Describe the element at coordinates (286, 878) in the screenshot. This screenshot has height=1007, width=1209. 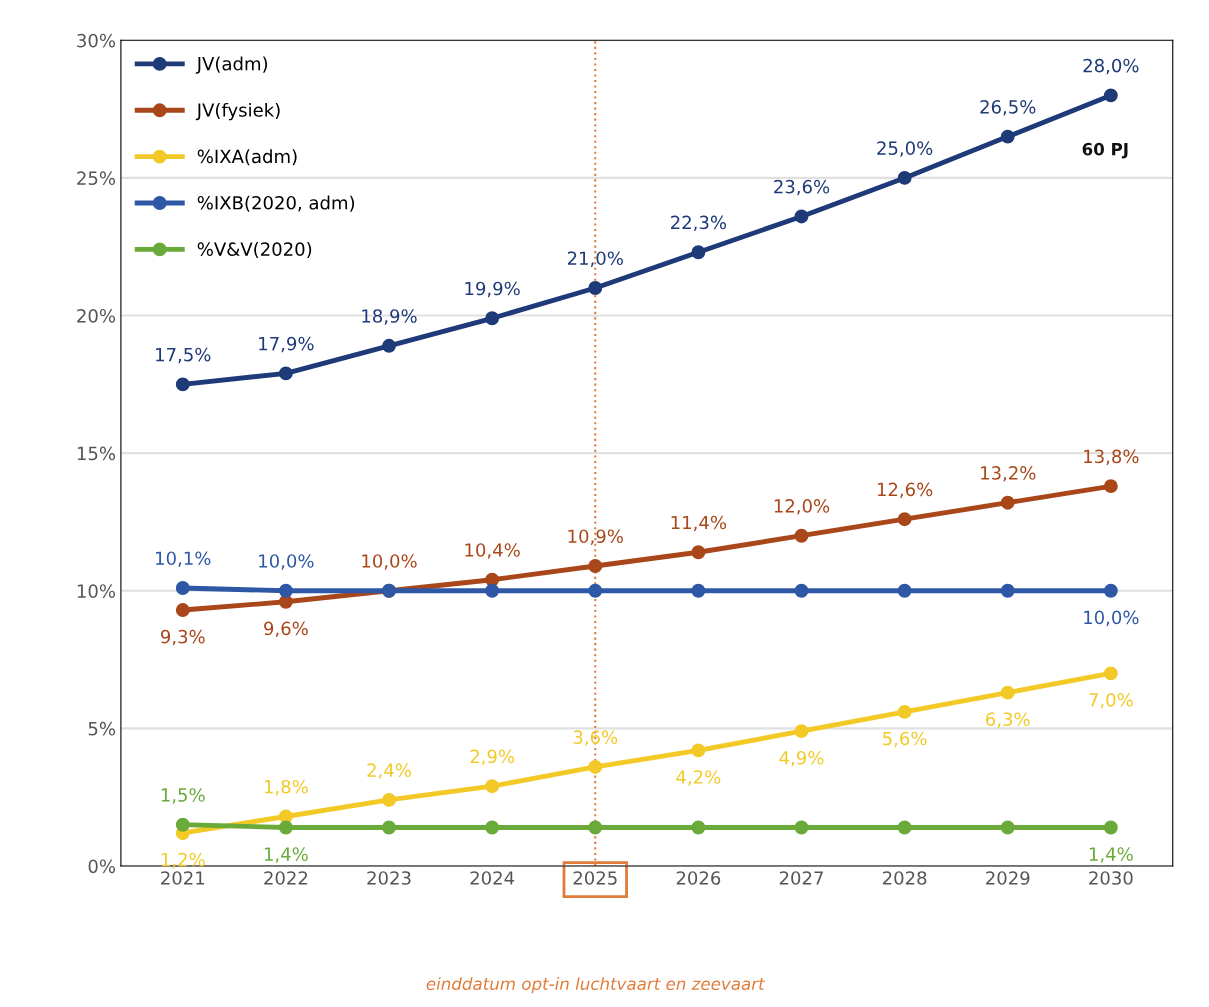
I see `x-tick-label: 2022` at that location.